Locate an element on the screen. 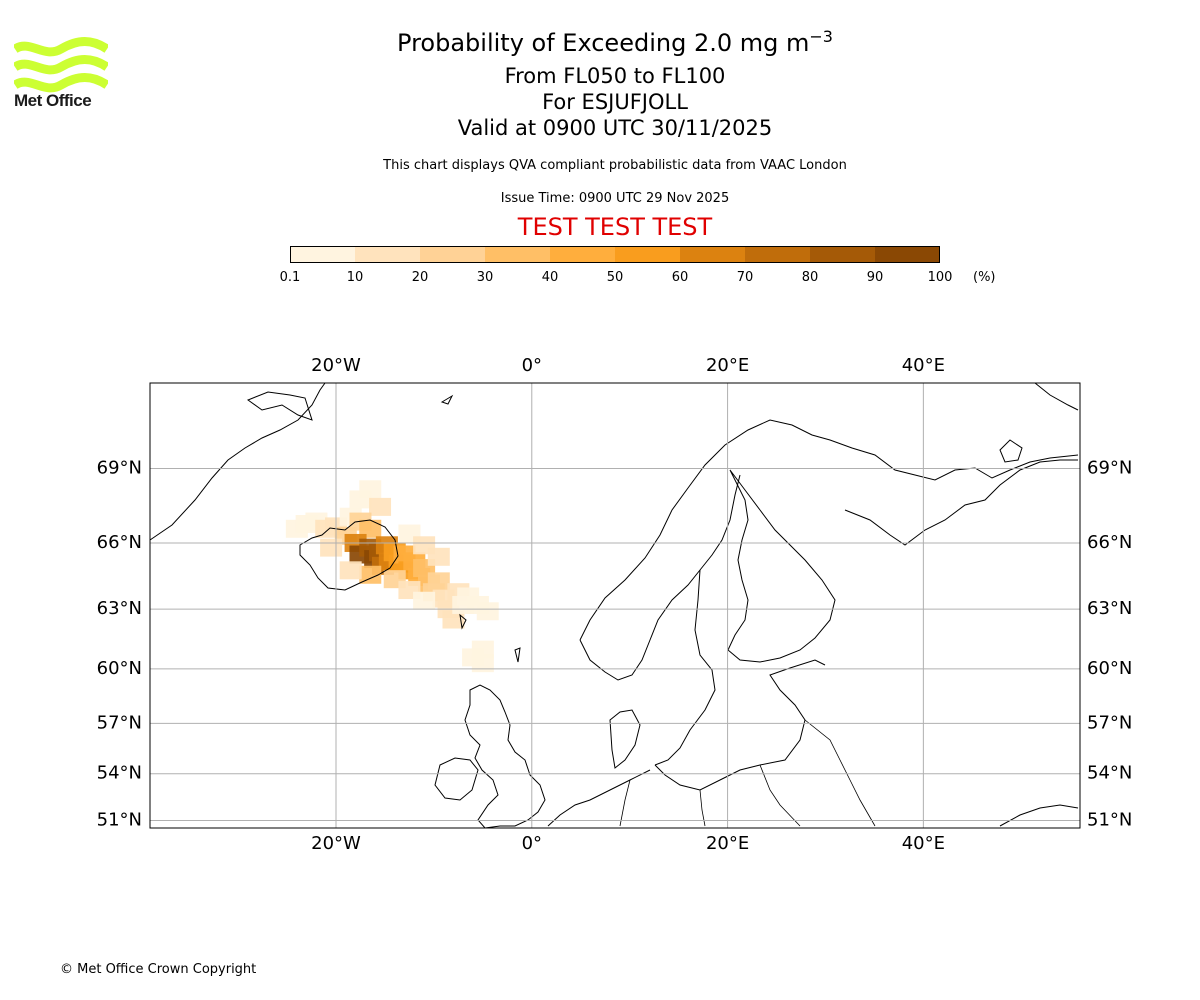 This screenshot has height=1000, width=1200. test-banner: TEST TEST TEST is located at coordinates (615, 227).